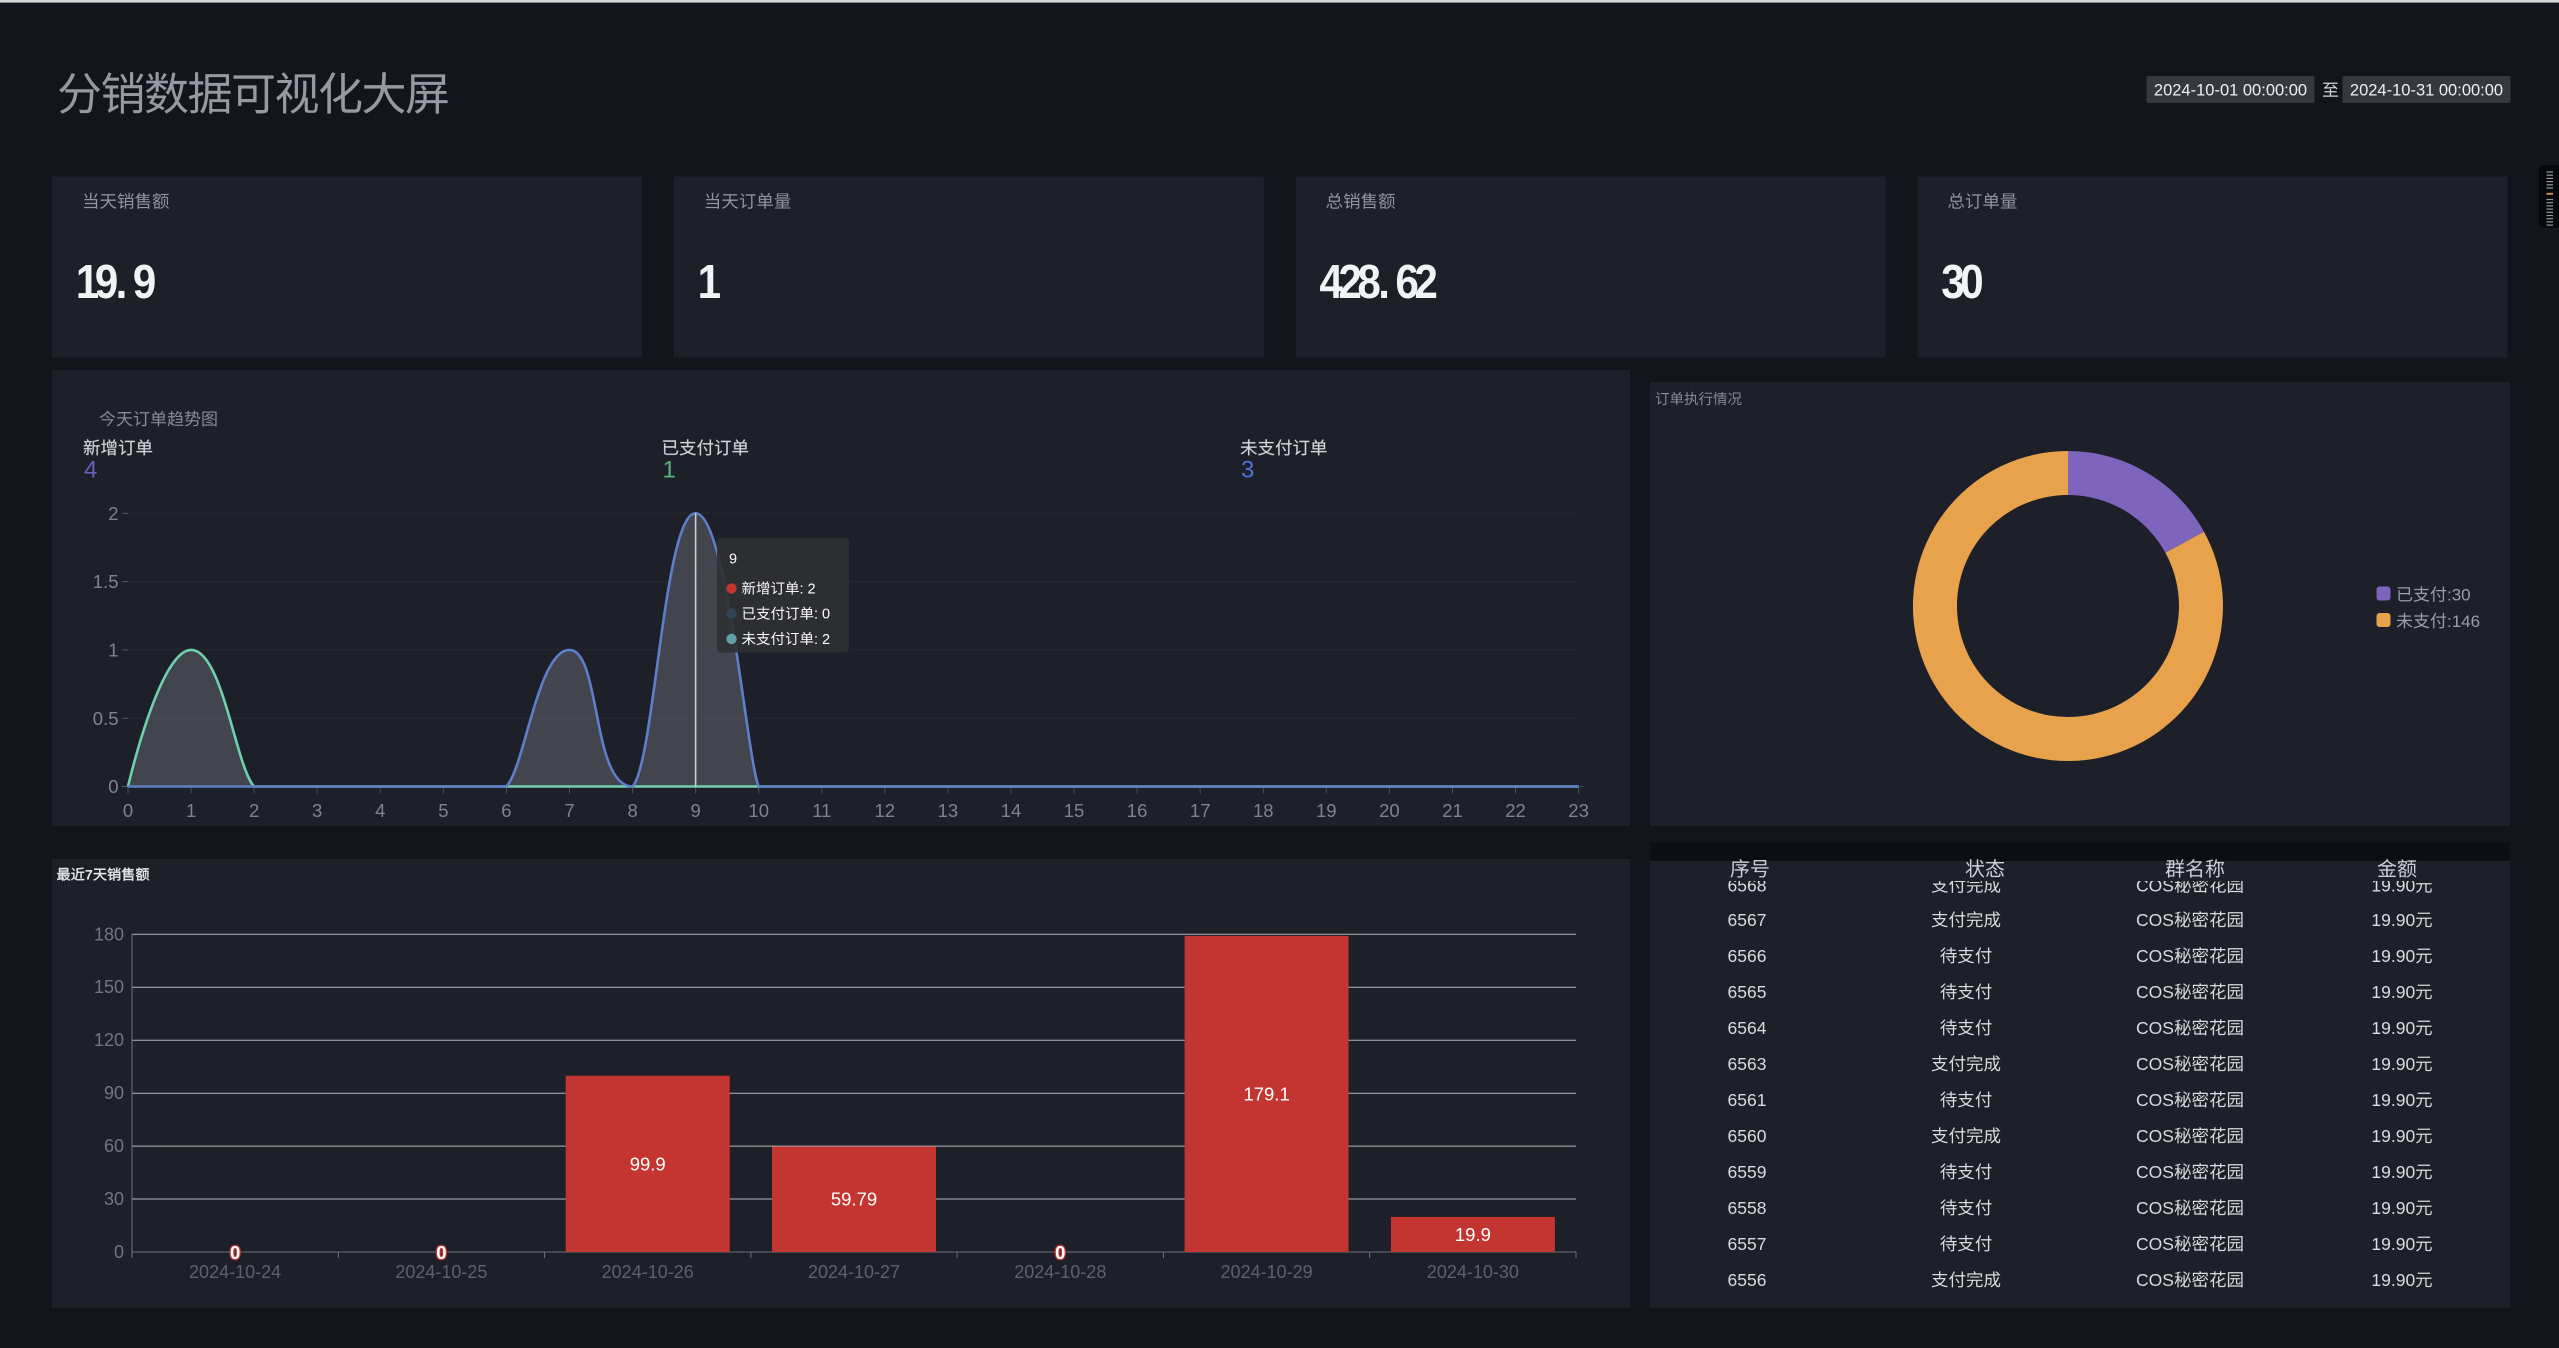 Image resolution: width=2559 pixels, height=1348 pixels. I want to click on svg-text: 6556, so click(1747, 1280).